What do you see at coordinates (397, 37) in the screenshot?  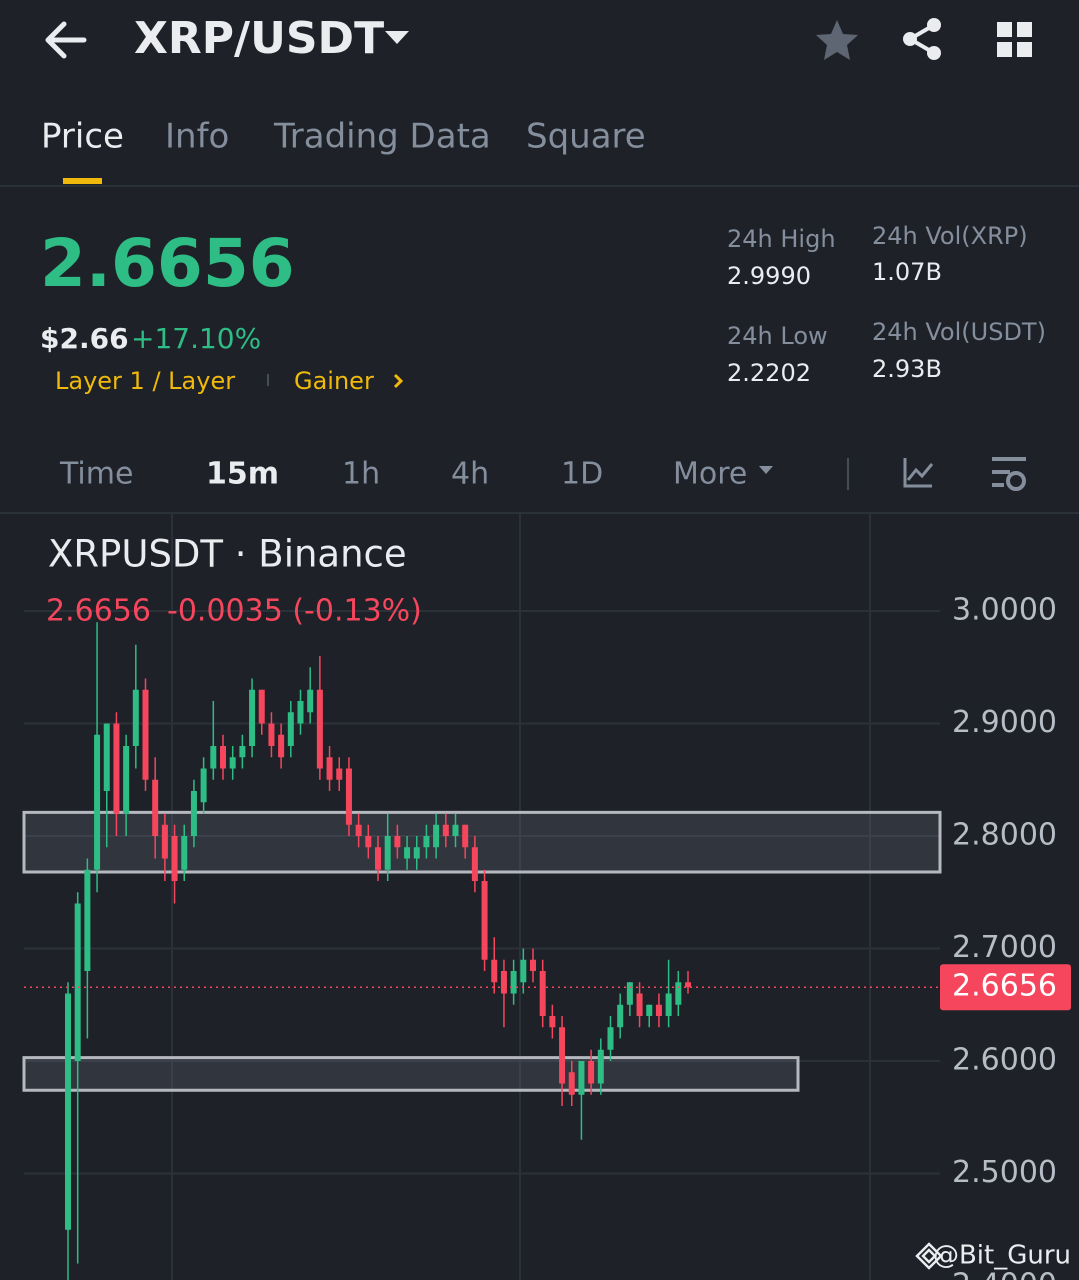 I see `pair-dropdown` at bounding box center [397, 37].